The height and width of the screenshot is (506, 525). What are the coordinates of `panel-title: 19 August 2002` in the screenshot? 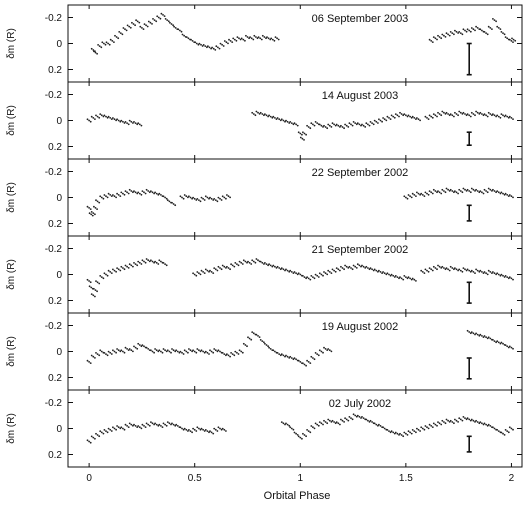 It's located at (360, 327).